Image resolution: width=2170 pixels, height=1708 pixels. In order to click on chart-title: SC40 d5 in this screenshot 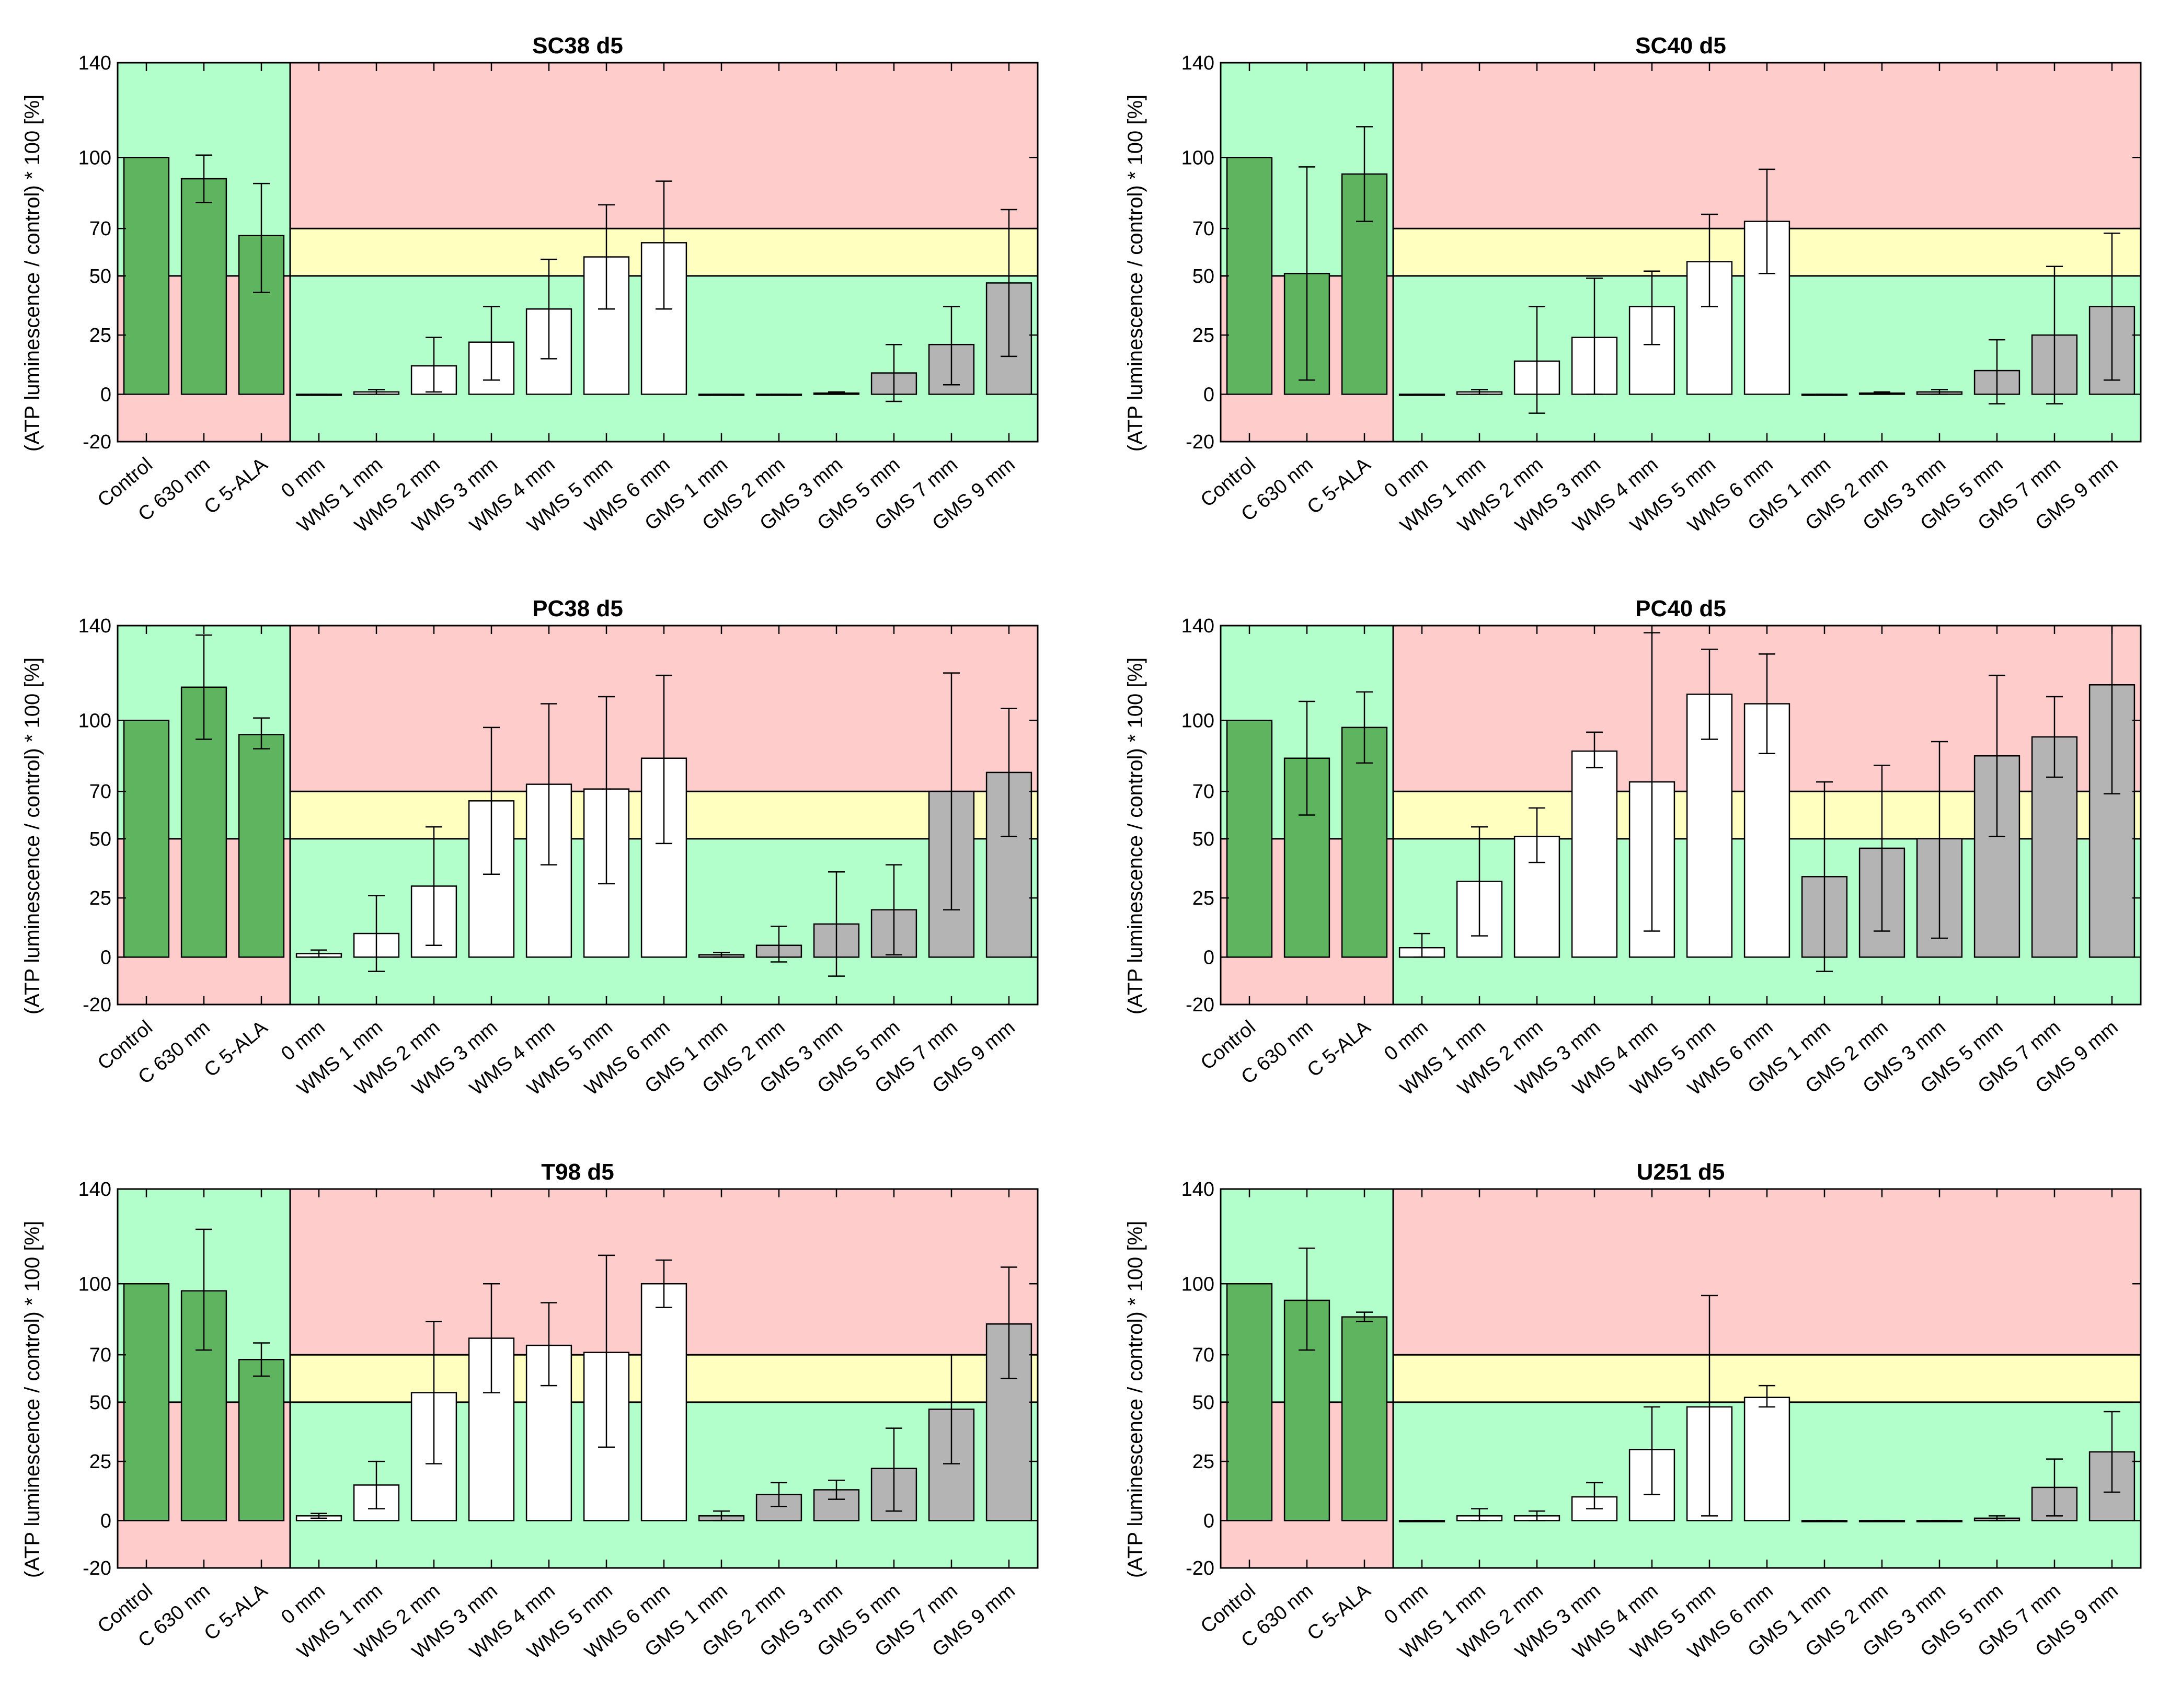, I will do `click(1681, 46)`.